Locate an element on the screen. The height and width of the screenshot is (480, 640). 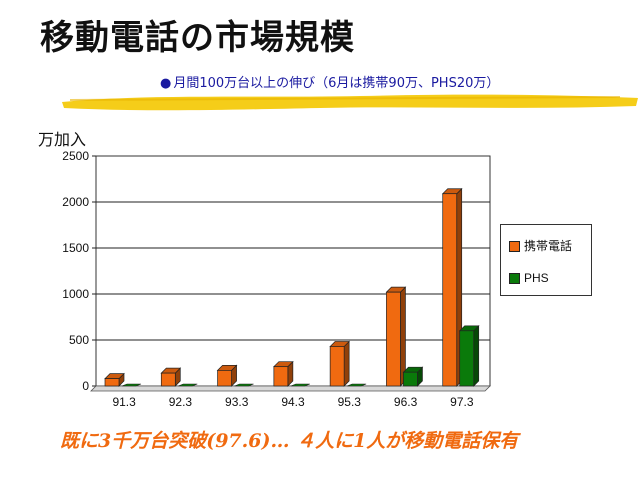
x-tick-label: 91.3 is located at coordinates (124, 402).